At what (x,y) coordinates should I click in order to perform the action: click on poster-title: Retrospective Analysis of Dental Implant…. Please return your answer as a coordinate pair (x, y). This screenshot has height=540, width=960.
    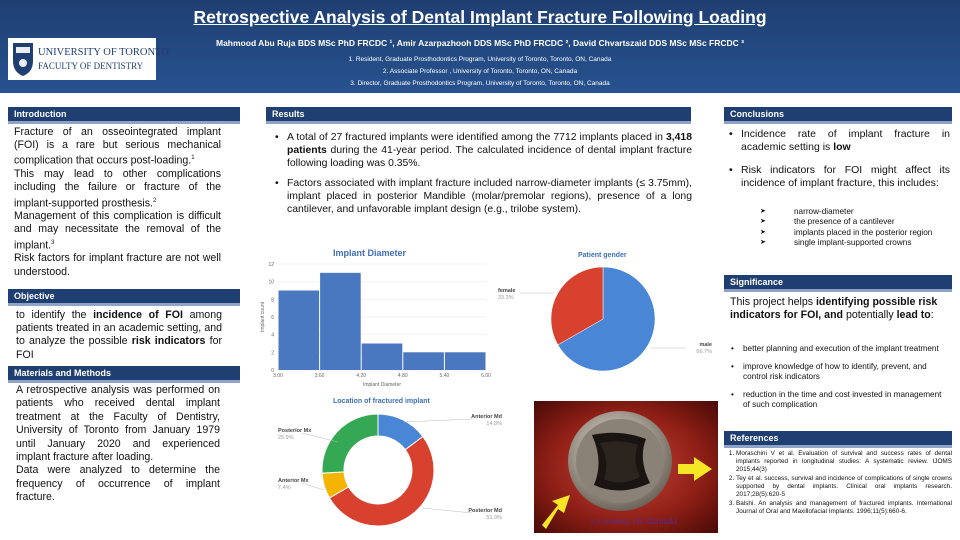
    Looking at the image, I should click on (480, 17).